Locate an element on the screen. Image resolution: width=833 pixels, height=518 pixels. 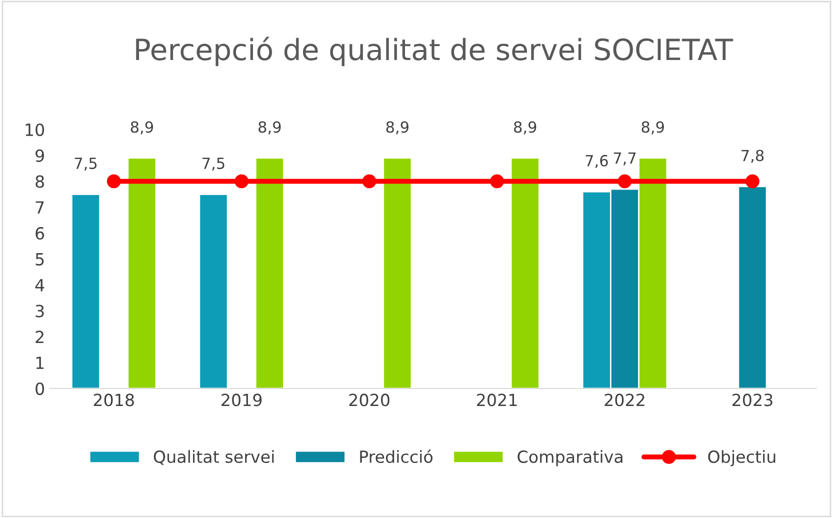
legend-label: Predicció is located at coordinates (396, 456).